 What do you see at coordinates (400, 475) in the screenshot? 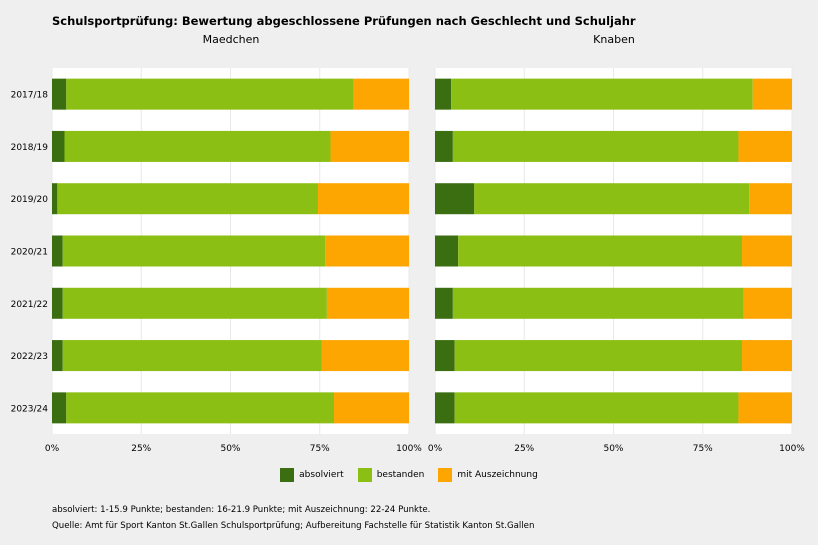
I see `legend-label-bestanden: bestanden` at bounding box center [400, 475].